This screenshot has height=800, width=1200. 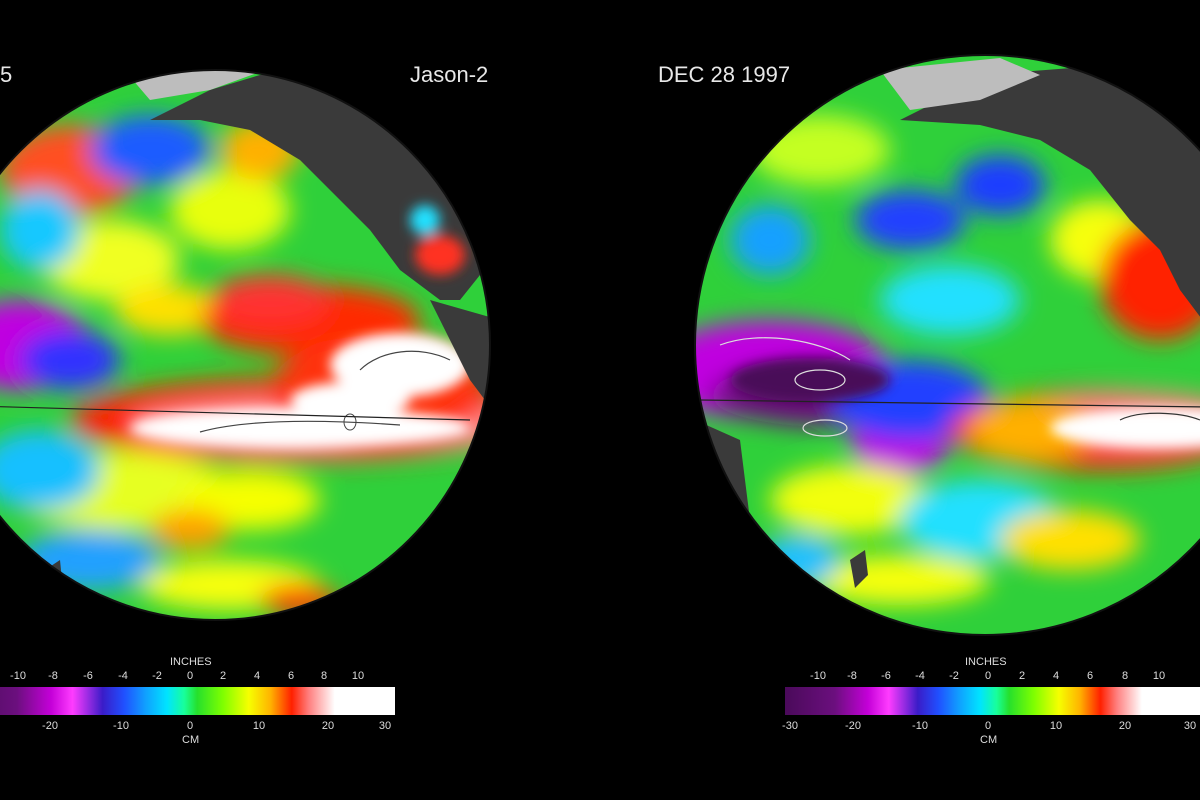 I want to click on date-label: DEC 28 1997, so click(x=724, y=74).